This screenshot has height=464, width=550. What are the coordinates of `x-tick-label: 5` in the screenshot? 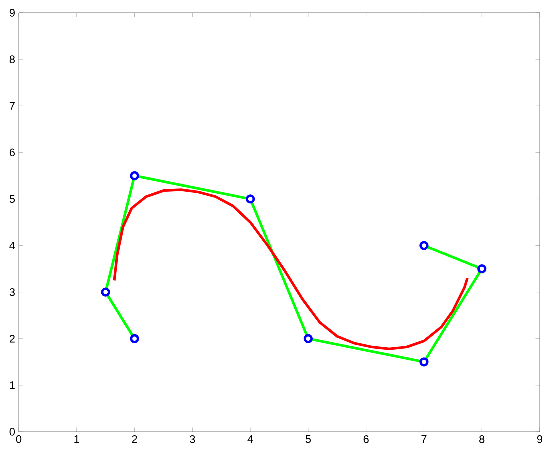 It's located at (309, 440).